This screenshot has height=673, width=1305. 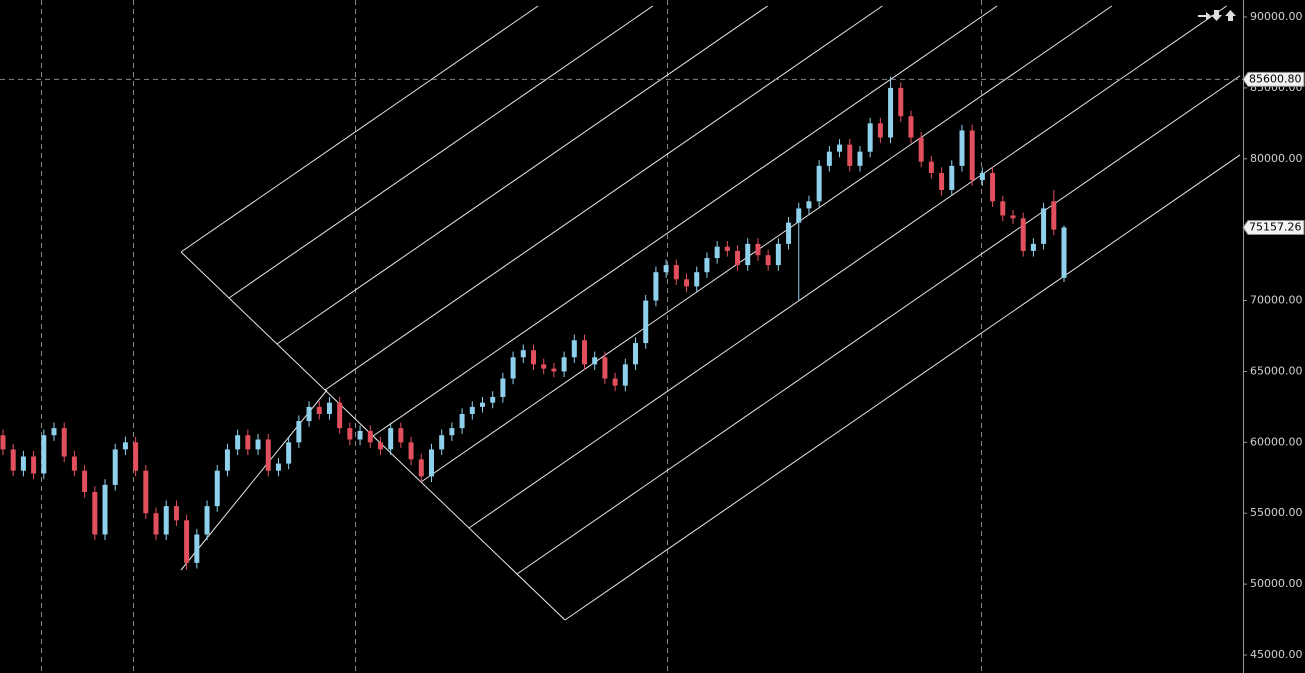 I want to click on price-label-box, so click(x=1273, y=227).